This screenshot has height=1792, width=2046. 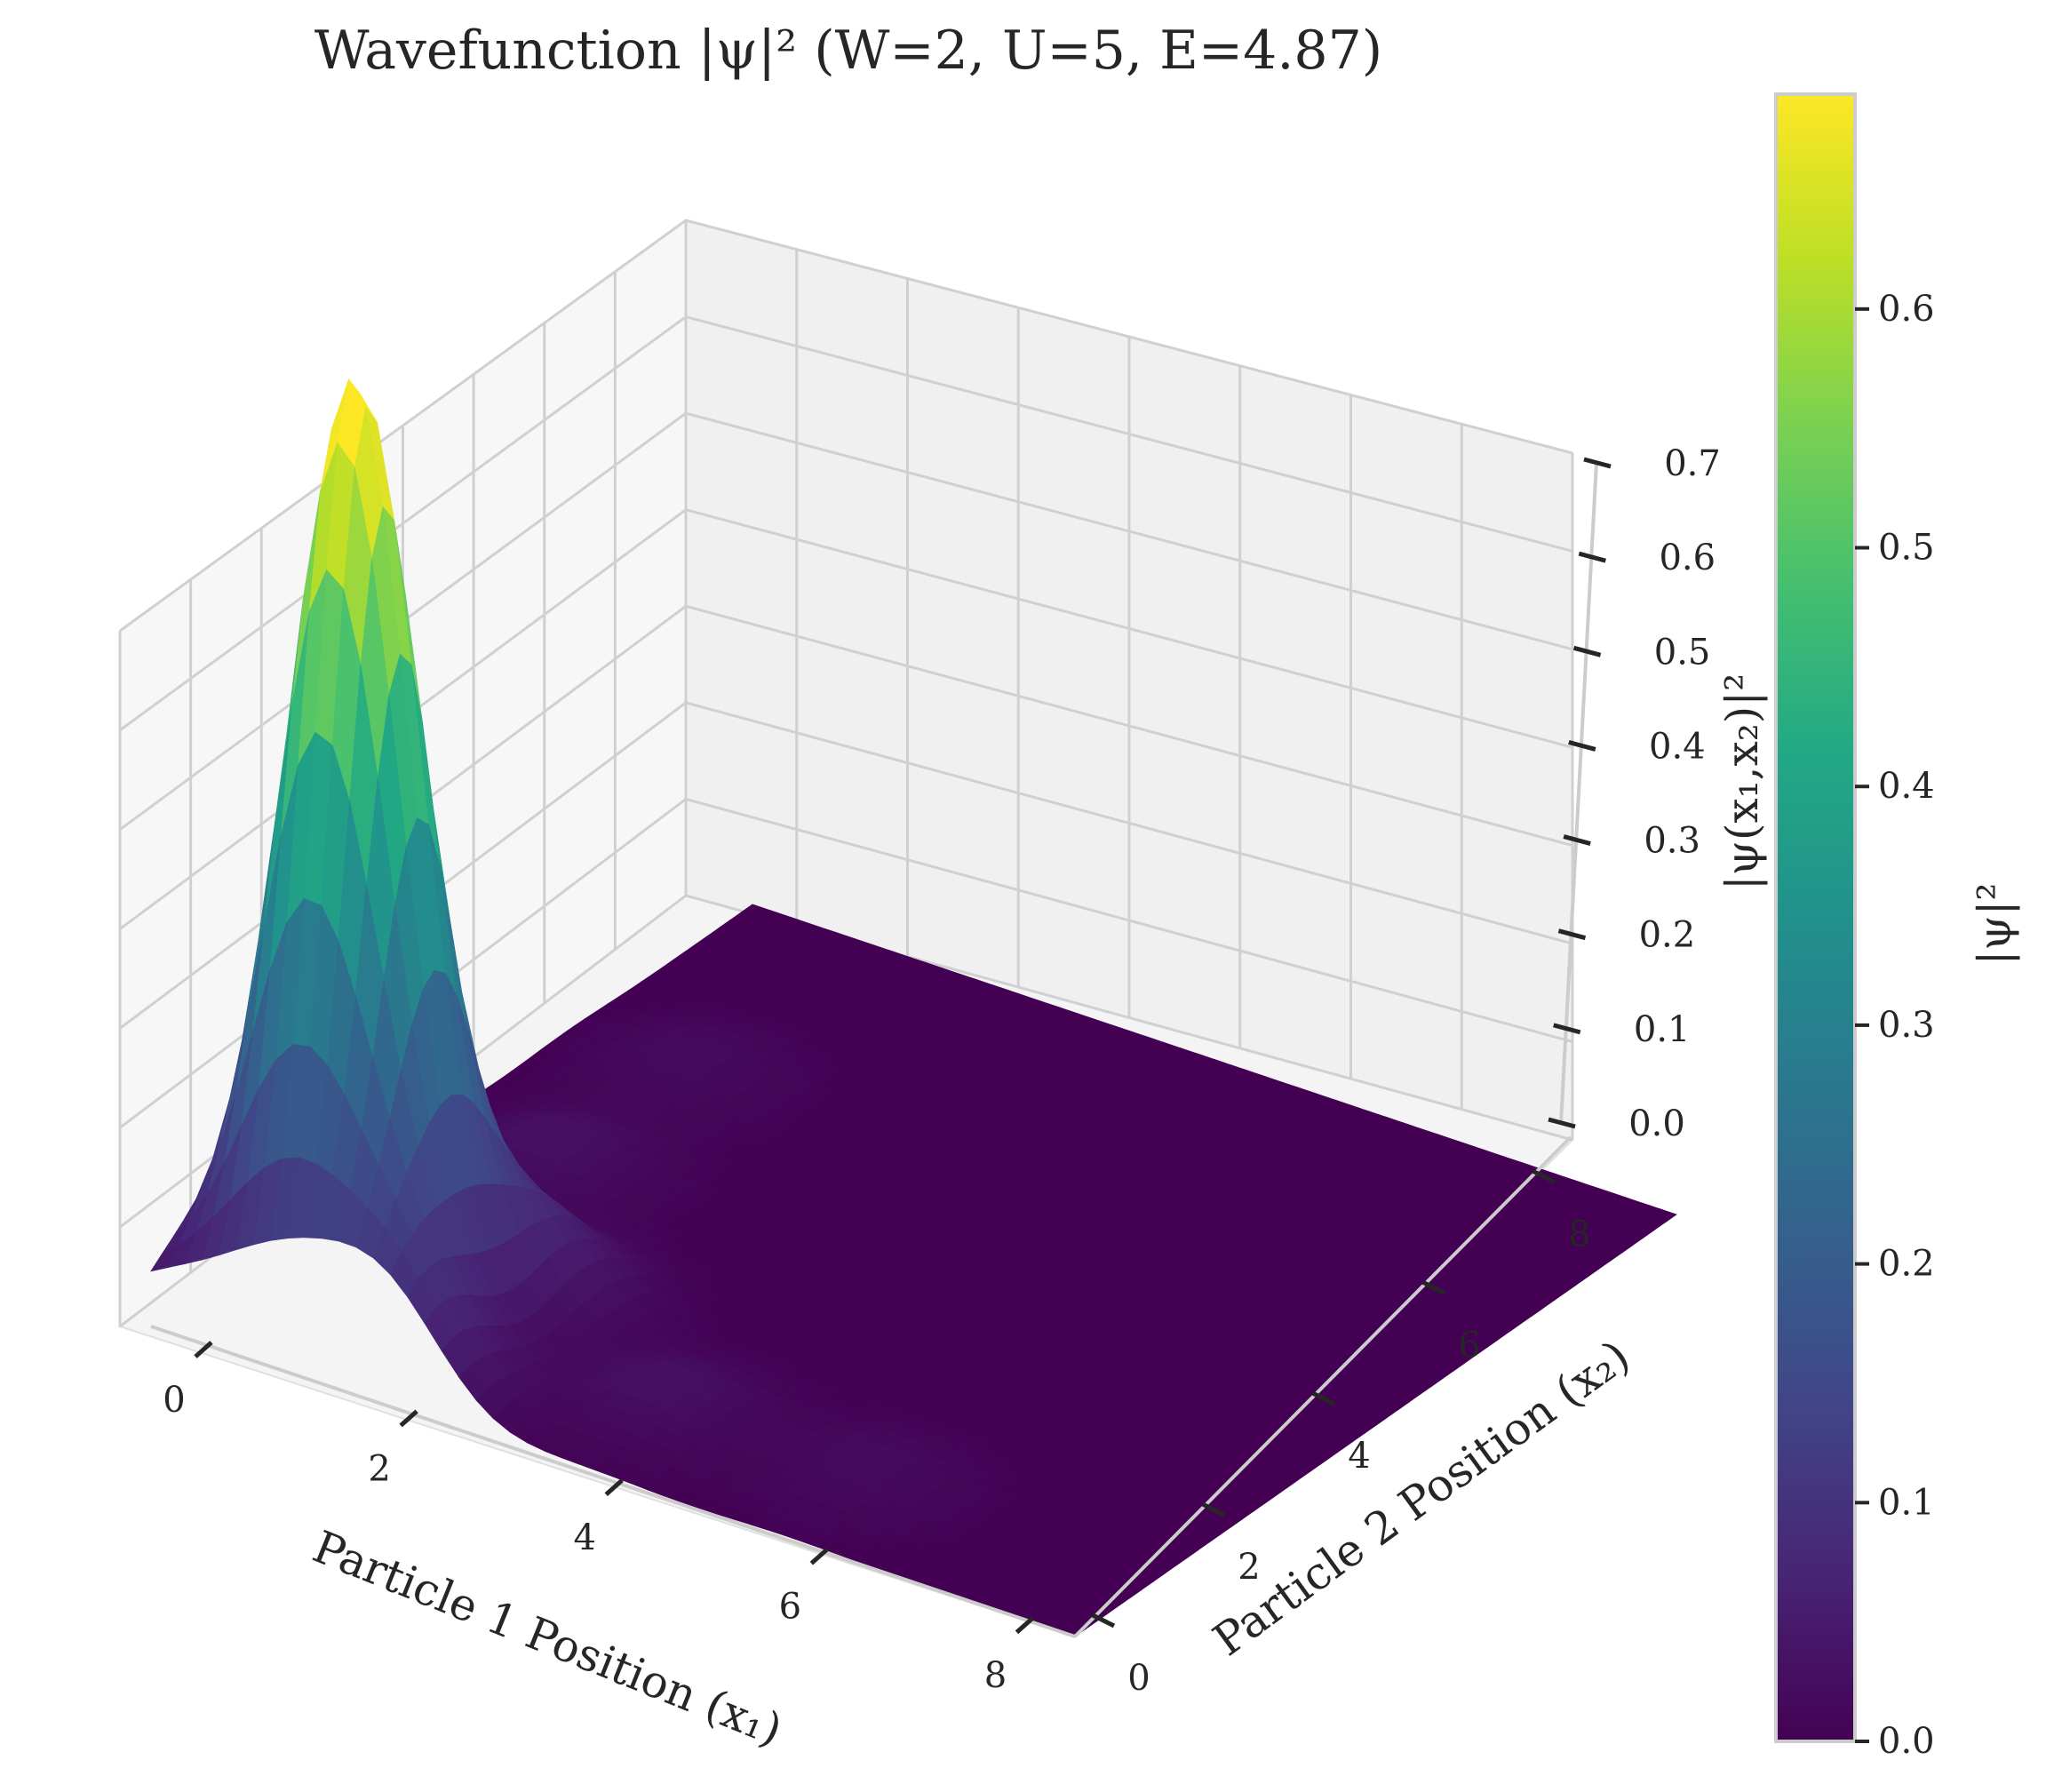 What do you see at coordinates (1657, 1123) in the screenshot?
I see `z-tick-label: 0.0` at bounding box center [1657, 1123].